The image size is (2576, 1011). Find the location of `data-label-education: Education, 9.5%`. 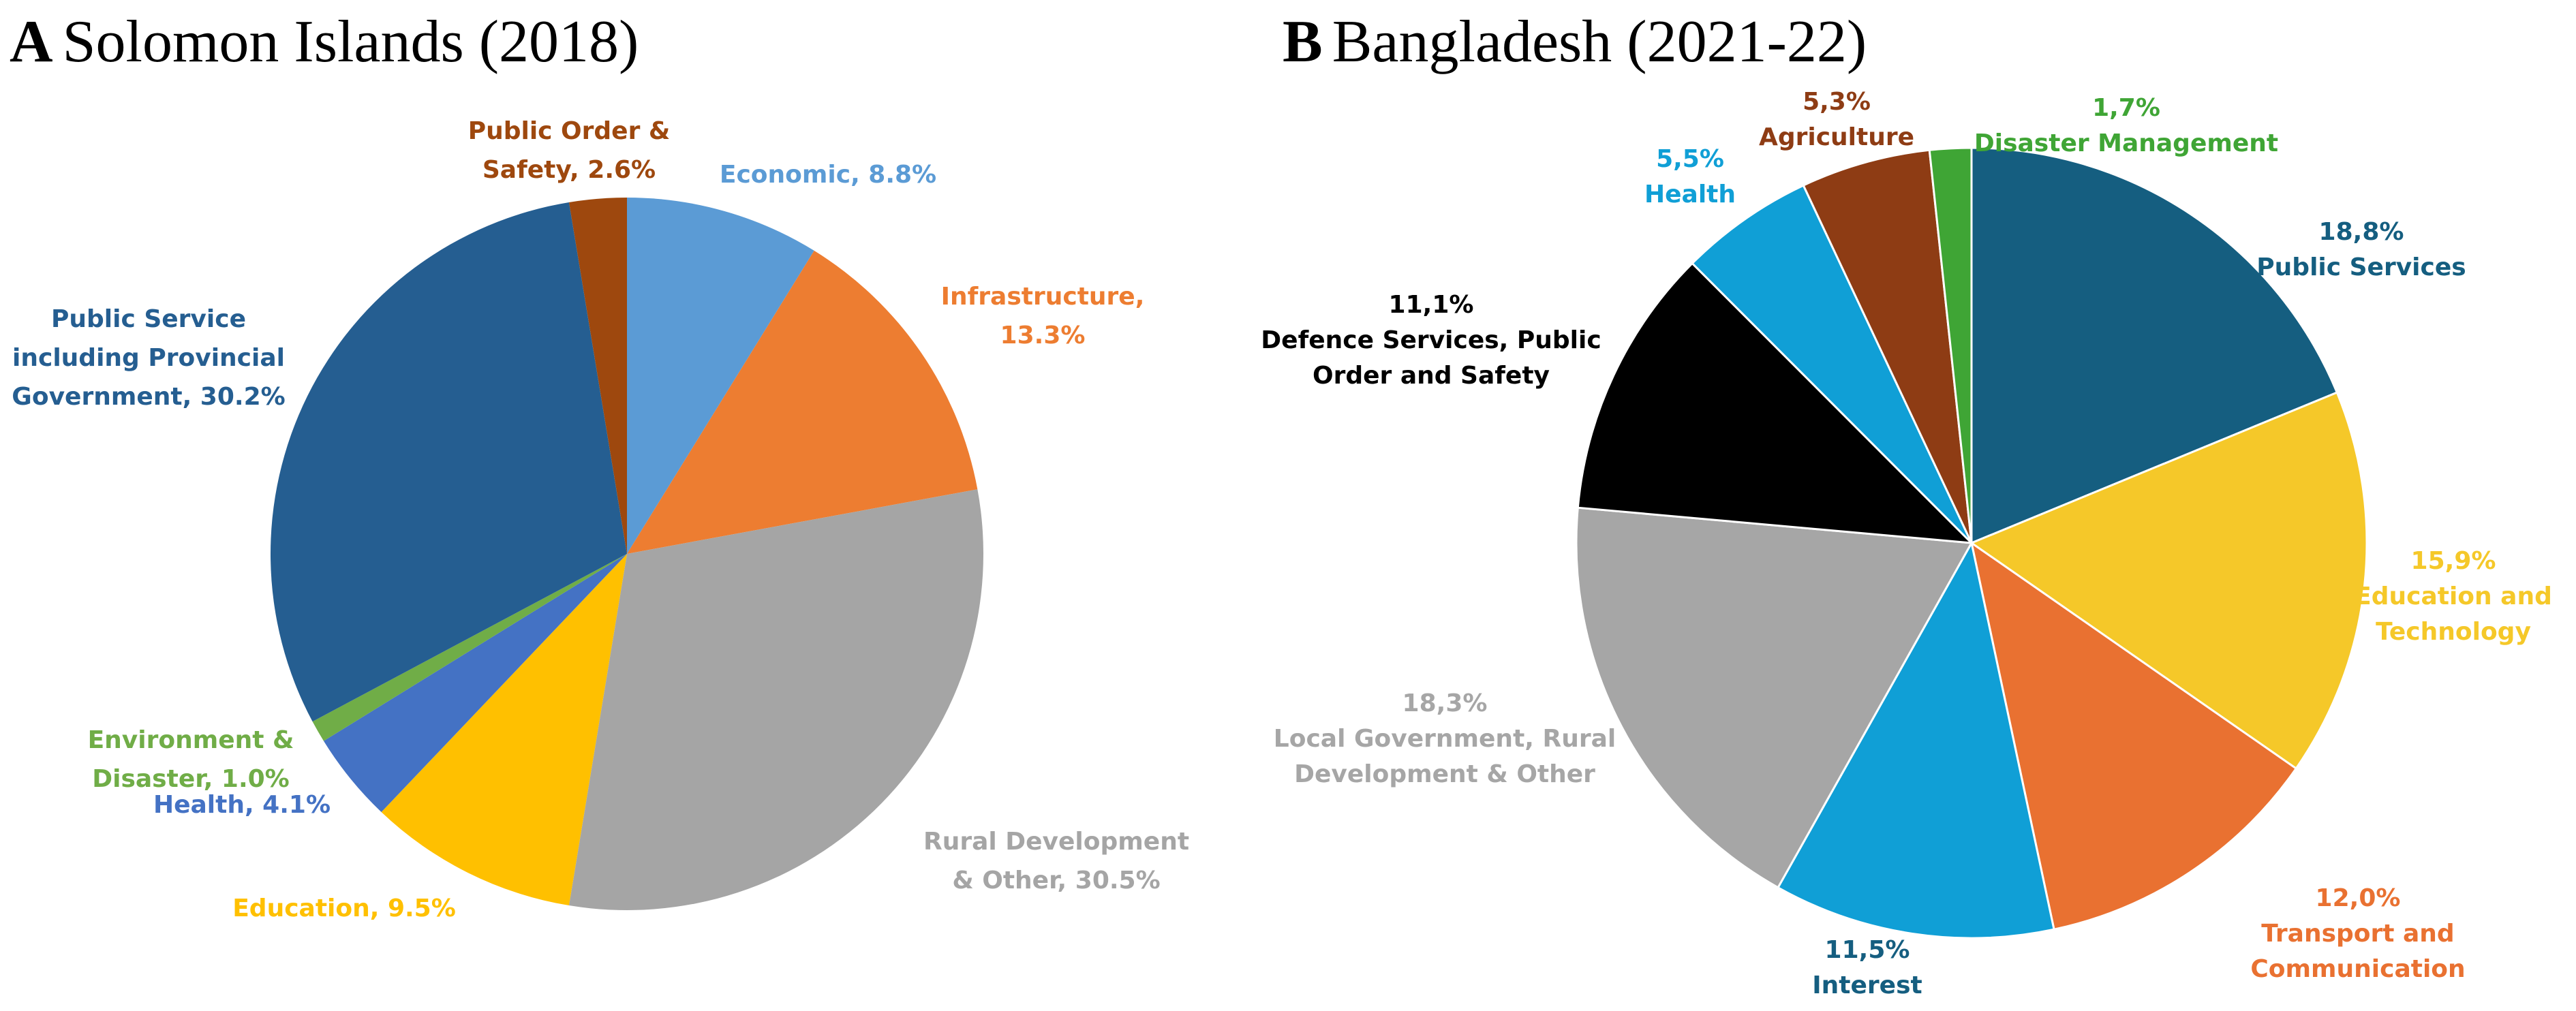

data-label-education: Education, 9.5% is located at coordinates (344, 908).